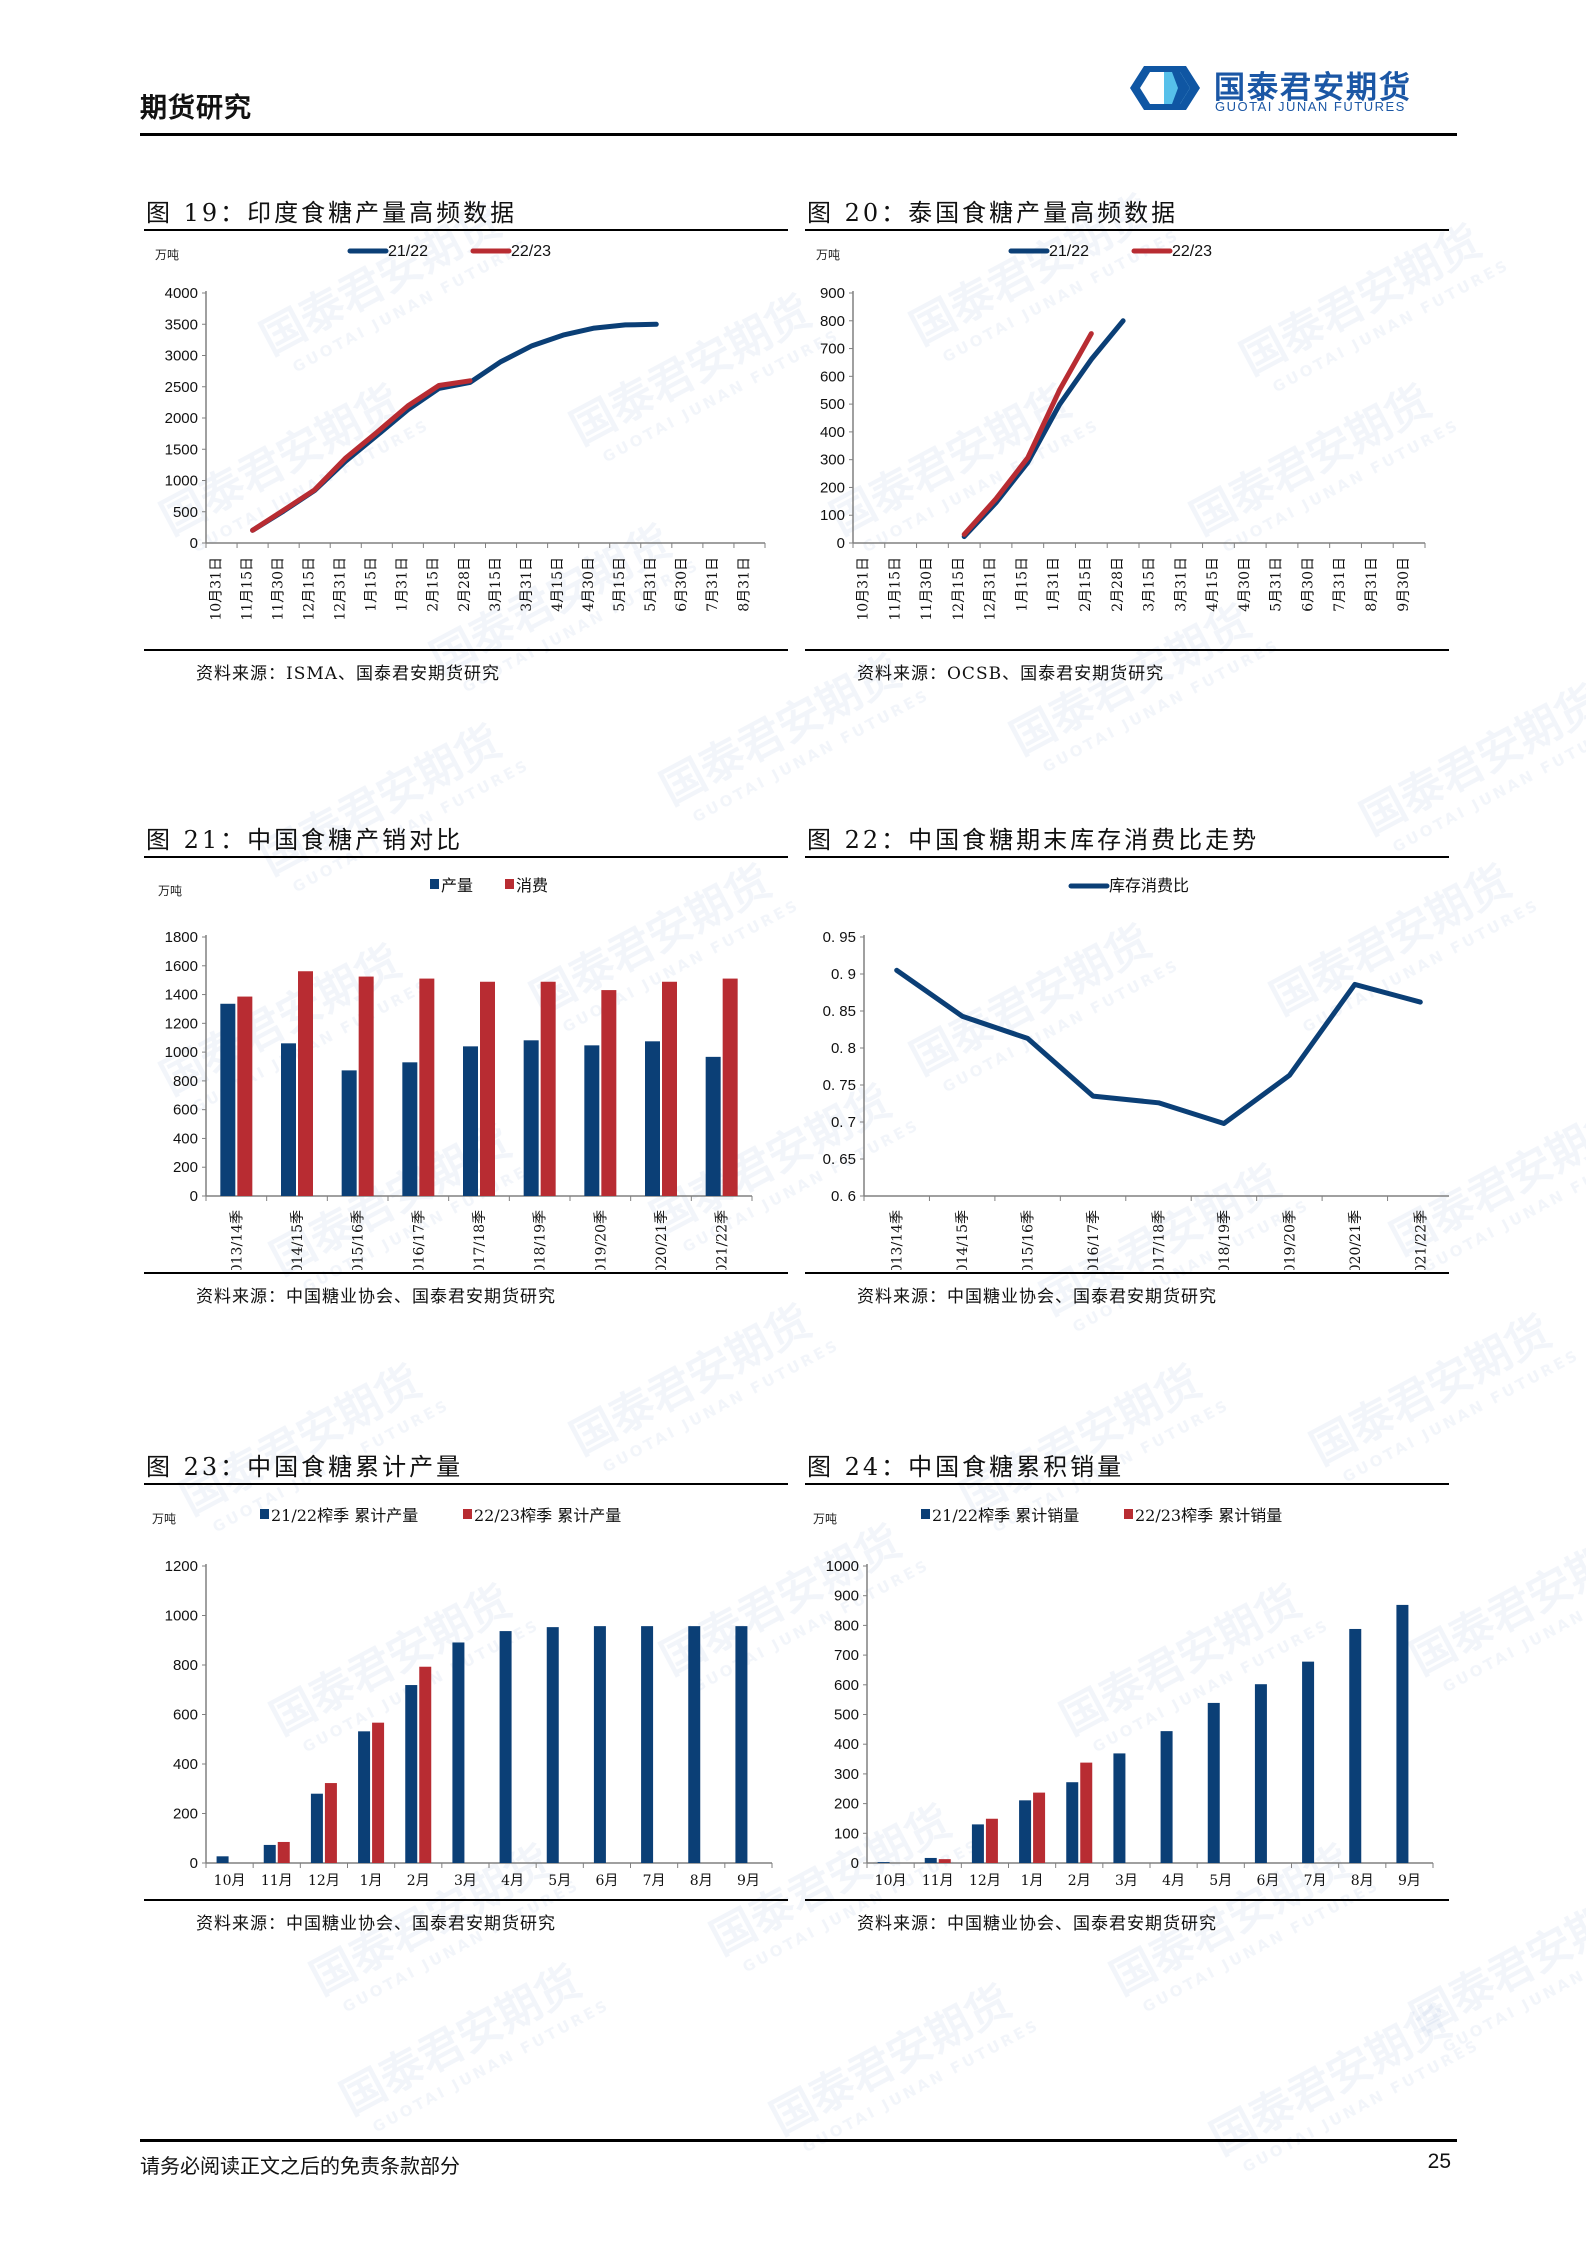 This screenshot has height=2245, width=1586. I want to click on x-tick-label: 5月, so click(1220, 1881).